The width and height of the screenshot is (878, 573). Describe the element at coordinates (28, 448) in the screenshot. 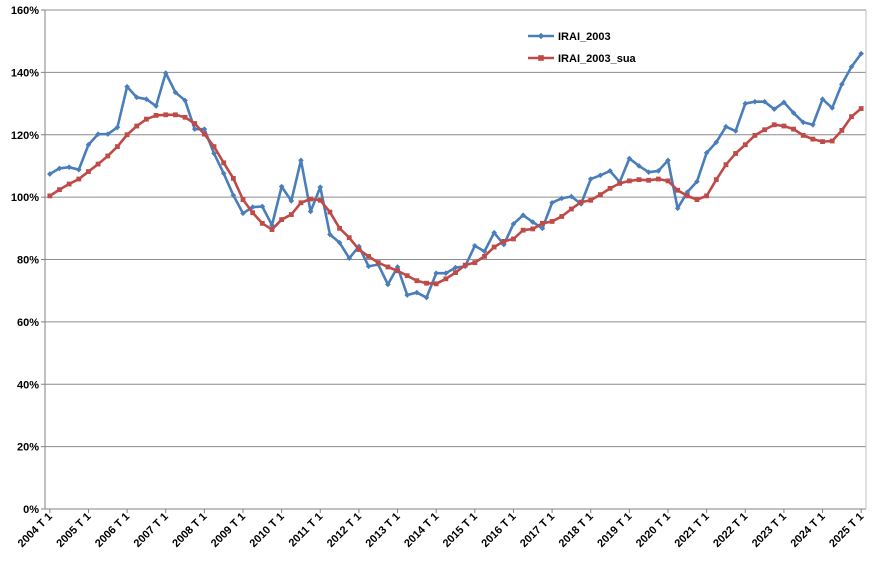

I see `y-tick-label: 20%` at that location.